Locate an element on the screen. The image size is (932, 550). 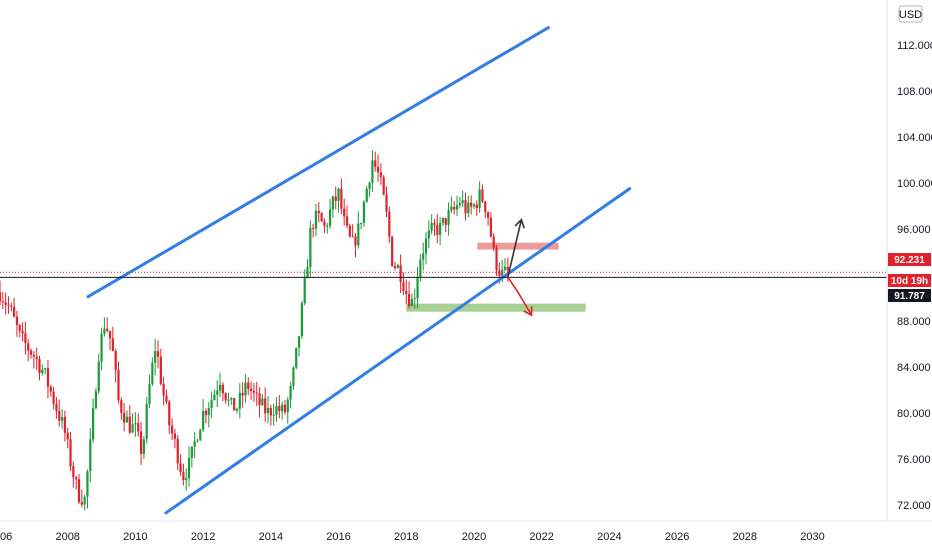
price-tick-label: 96.000 is located at coordinates (914, 230).